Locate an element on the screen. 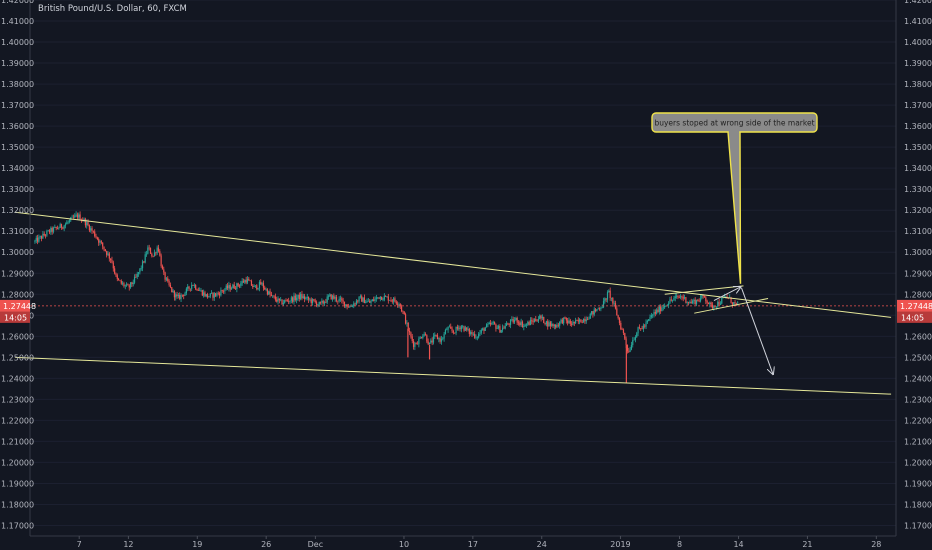 Image resolution: width=932 pixels, height=550 pixels. y-tick-label-left: 1.39000 is located at coordinates (17, 63).